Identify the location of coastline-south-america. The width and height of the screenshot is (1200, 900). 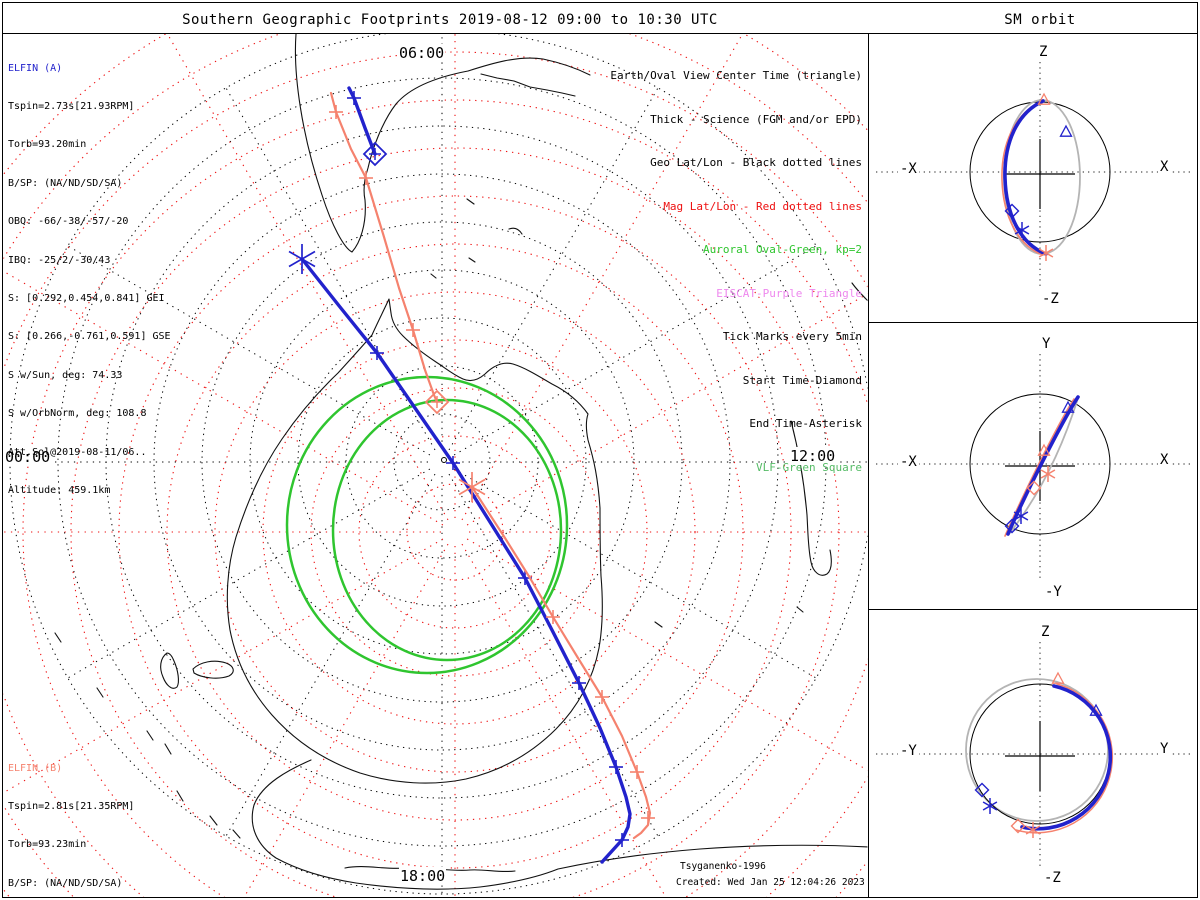
(442, 143).